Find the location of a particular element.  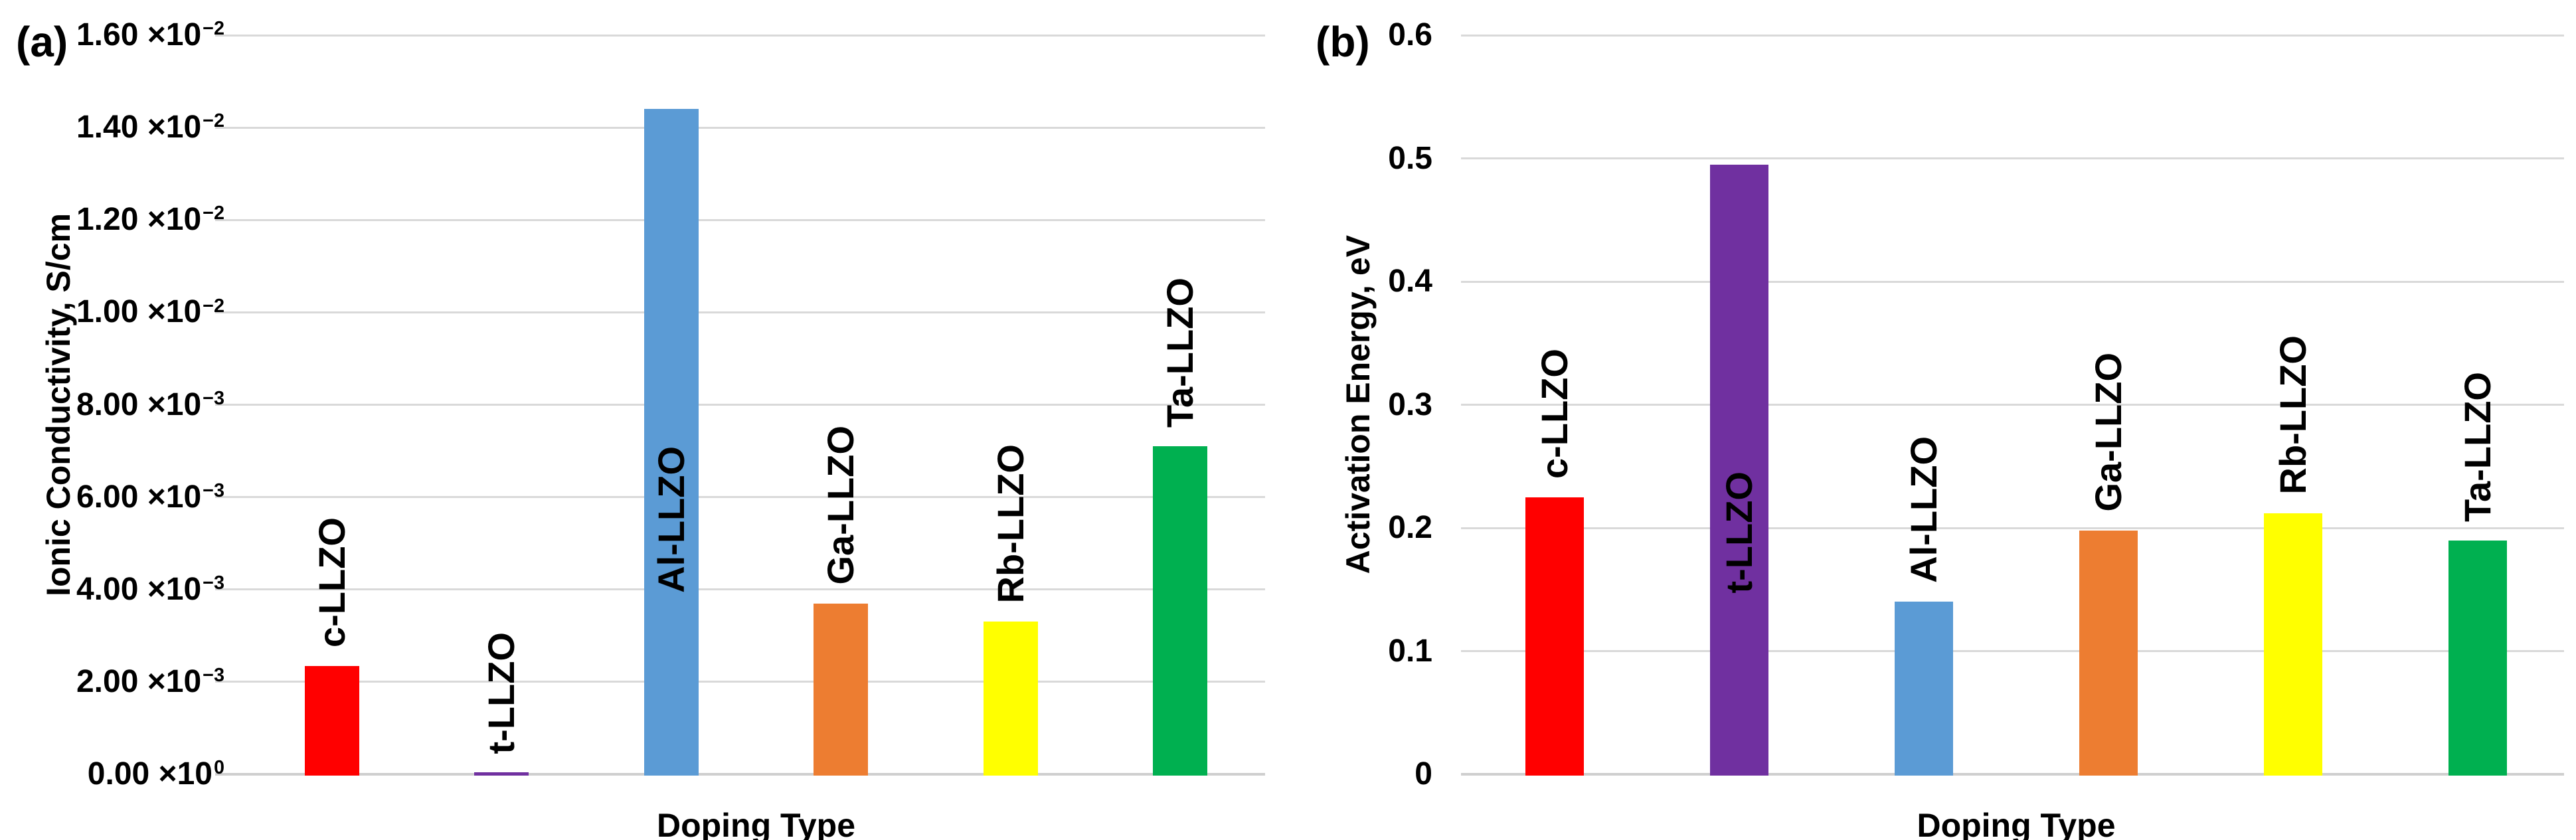

panel-a-y-tick-label: 0.00 ×100 is located at coordinates (155, 774).